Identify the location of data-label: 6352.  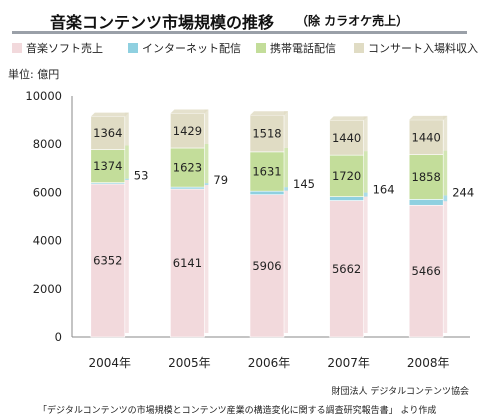
(107, 260).